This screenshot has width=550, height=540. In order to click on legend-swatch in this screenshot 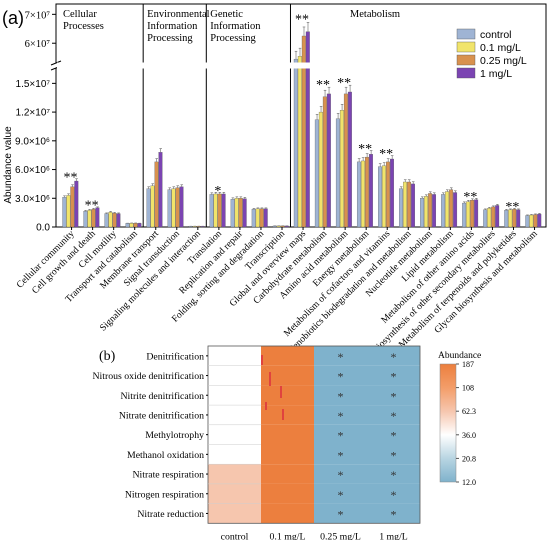, I will do `click(466, 73)`.